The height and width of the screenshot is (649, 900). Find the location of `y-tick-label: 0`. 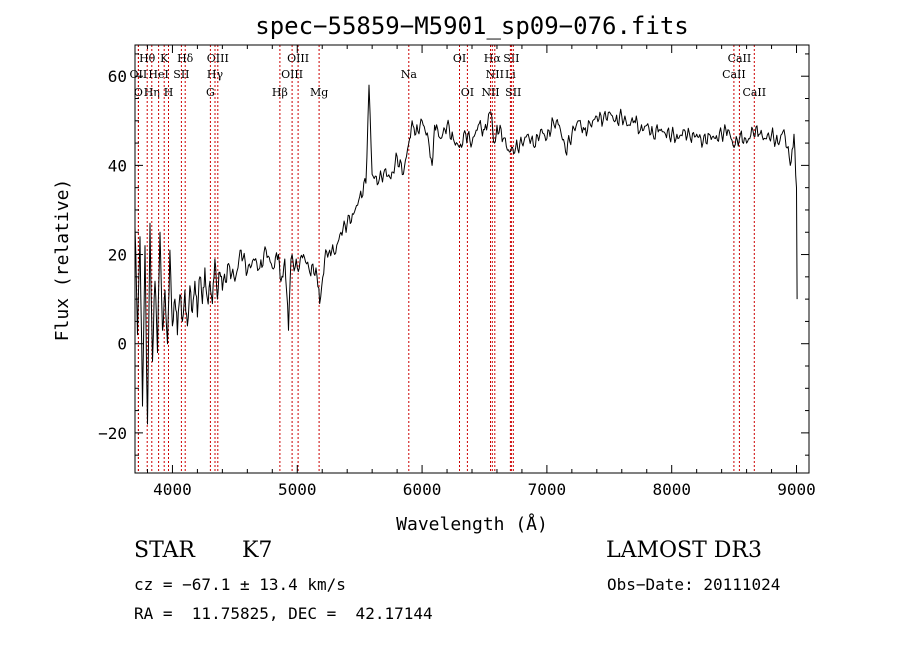

y-tick-label: 0 is located at coordinates (122, 344).